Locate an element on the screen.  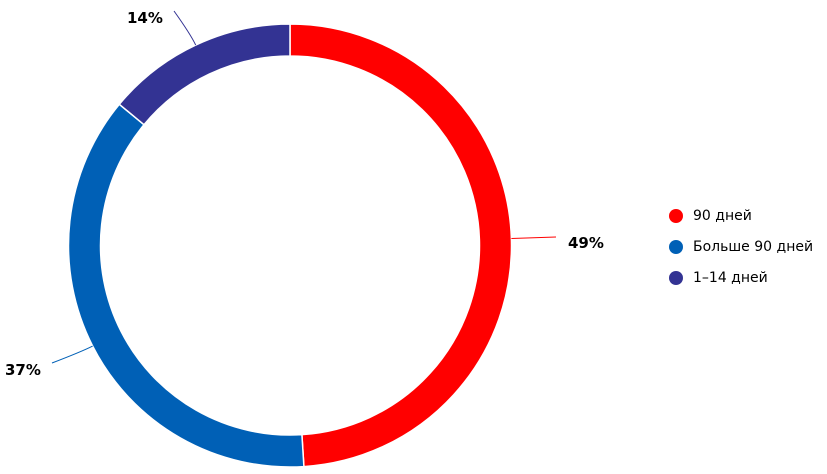
legend-item: Больше 90 дней is located at coordinates (741, 246).